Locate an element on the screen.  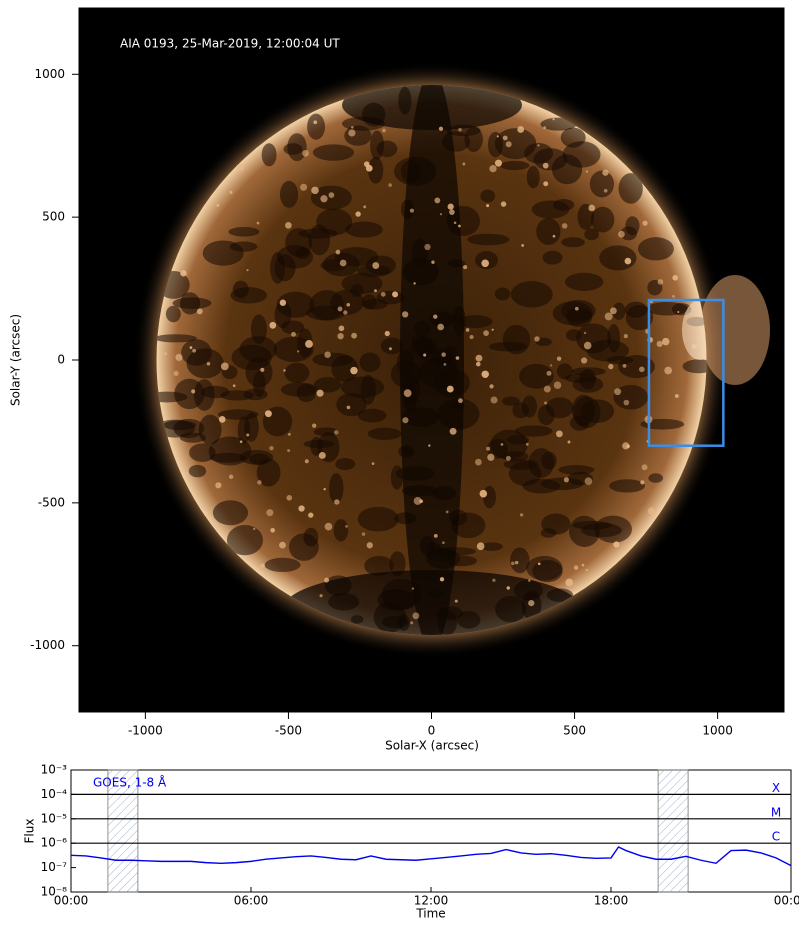
x-tick-label: 500 is located at coordinates (574, 731).